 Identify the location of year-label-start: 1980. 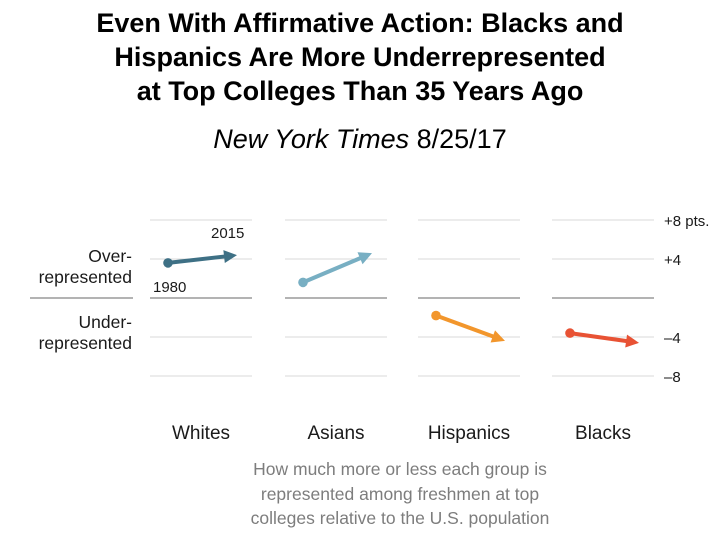
(169, 287).